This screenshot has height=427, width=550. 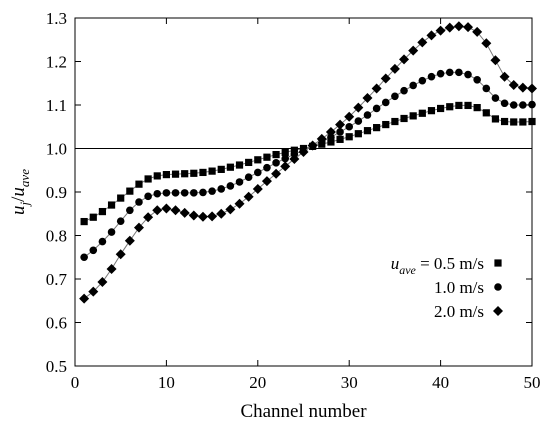 I want to click on y-tick-label: 0.7, so click(x=57, y=279).